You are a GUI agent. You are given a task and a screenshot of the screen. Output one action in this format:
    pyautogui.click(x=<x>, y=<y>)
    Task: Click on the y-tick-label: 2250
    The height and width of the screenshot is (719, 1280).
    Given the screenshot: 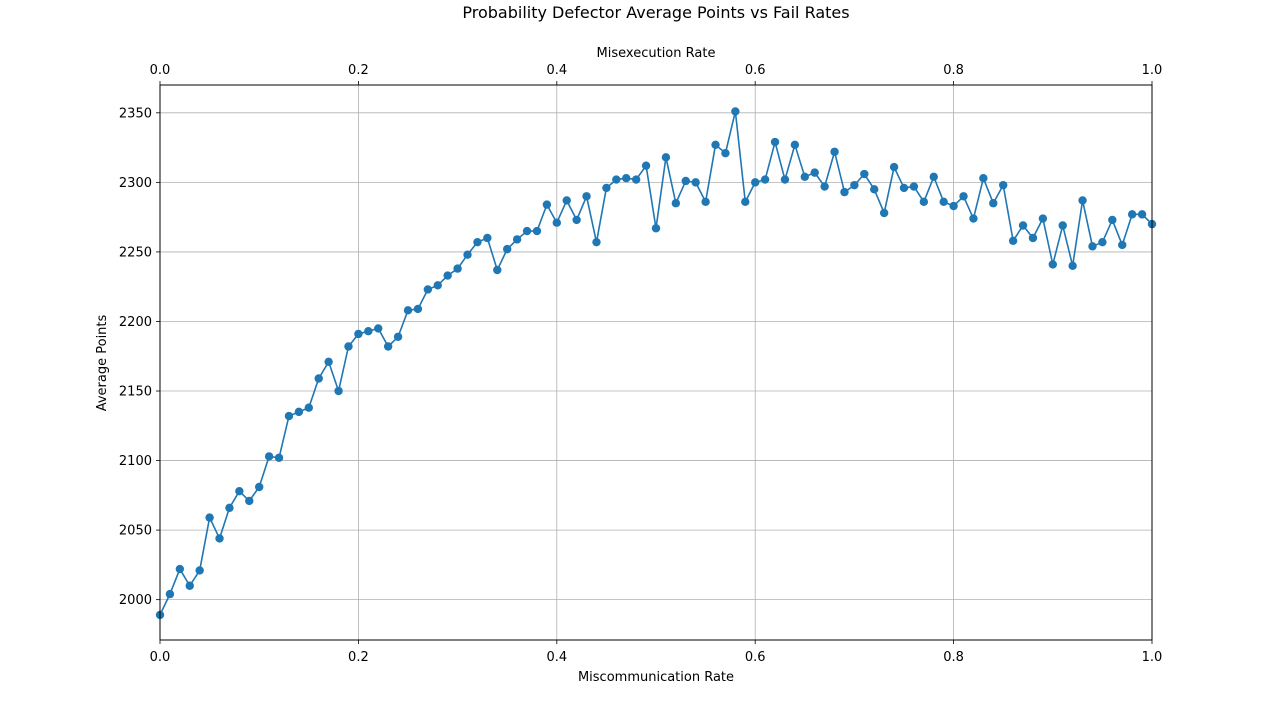 What is the action you would take?
    pyautogui.click(x=135, y=252)
    